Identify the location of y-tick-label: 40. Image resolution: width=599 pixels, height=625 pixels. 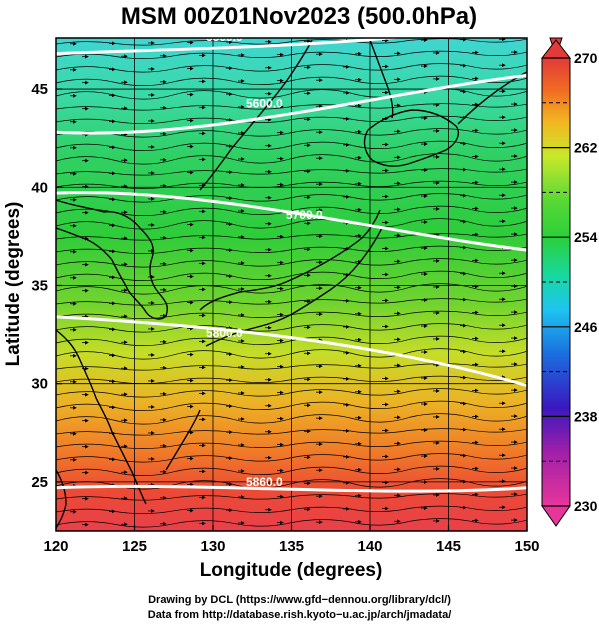
(39, 187).